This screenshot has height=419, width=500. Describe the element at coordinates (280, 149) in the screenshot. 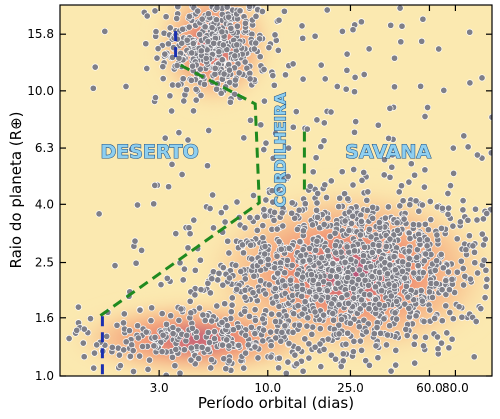

I see `region-label-cordilheira: CORDILHEIRA` at that location.